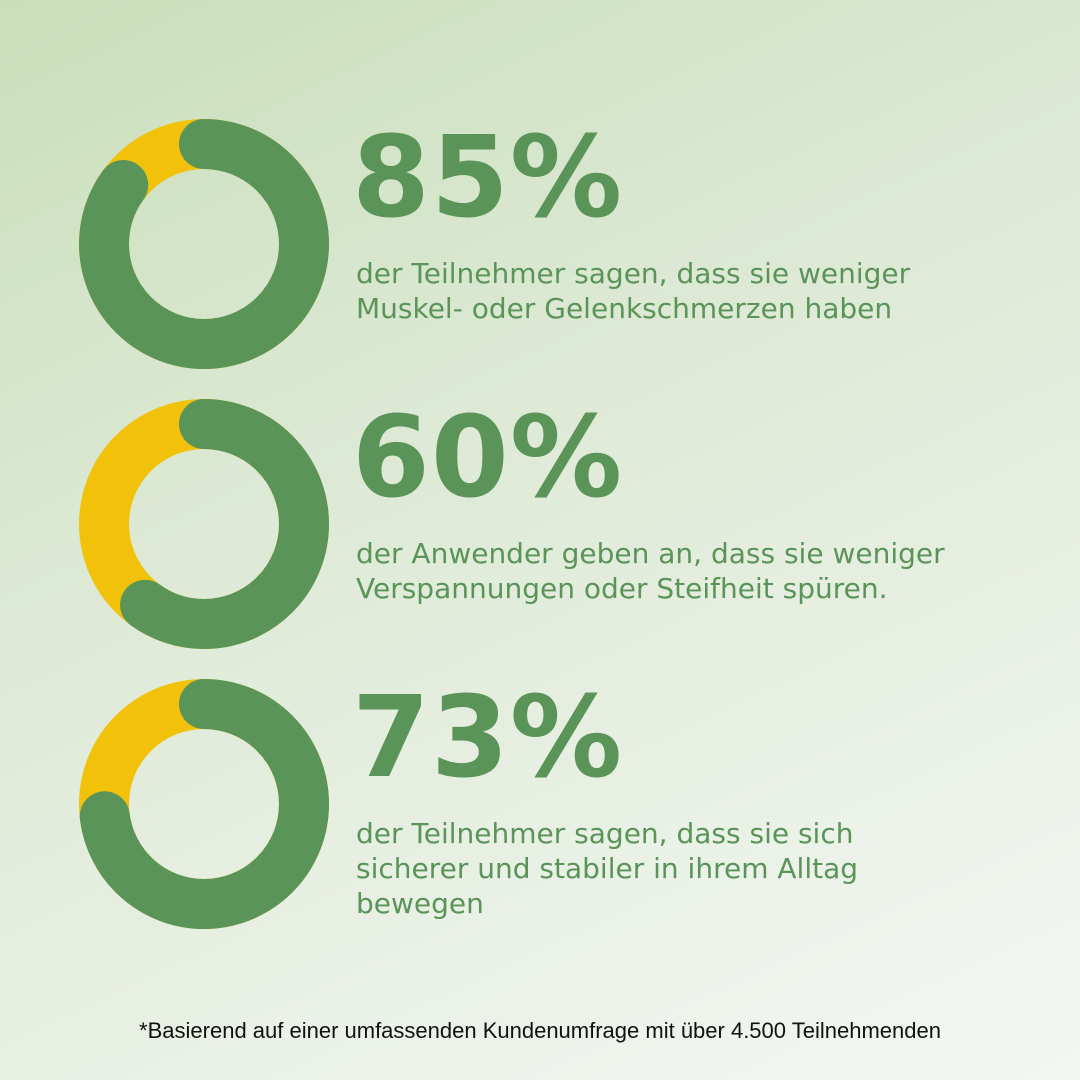 The height and width of the screenshot is (1080, 1080). Describe the element at coordinates (605, 833) in the screenshot. I see `stat-description-3-line-1: der Teilnehmer sagen, dass sie sich` at that location.